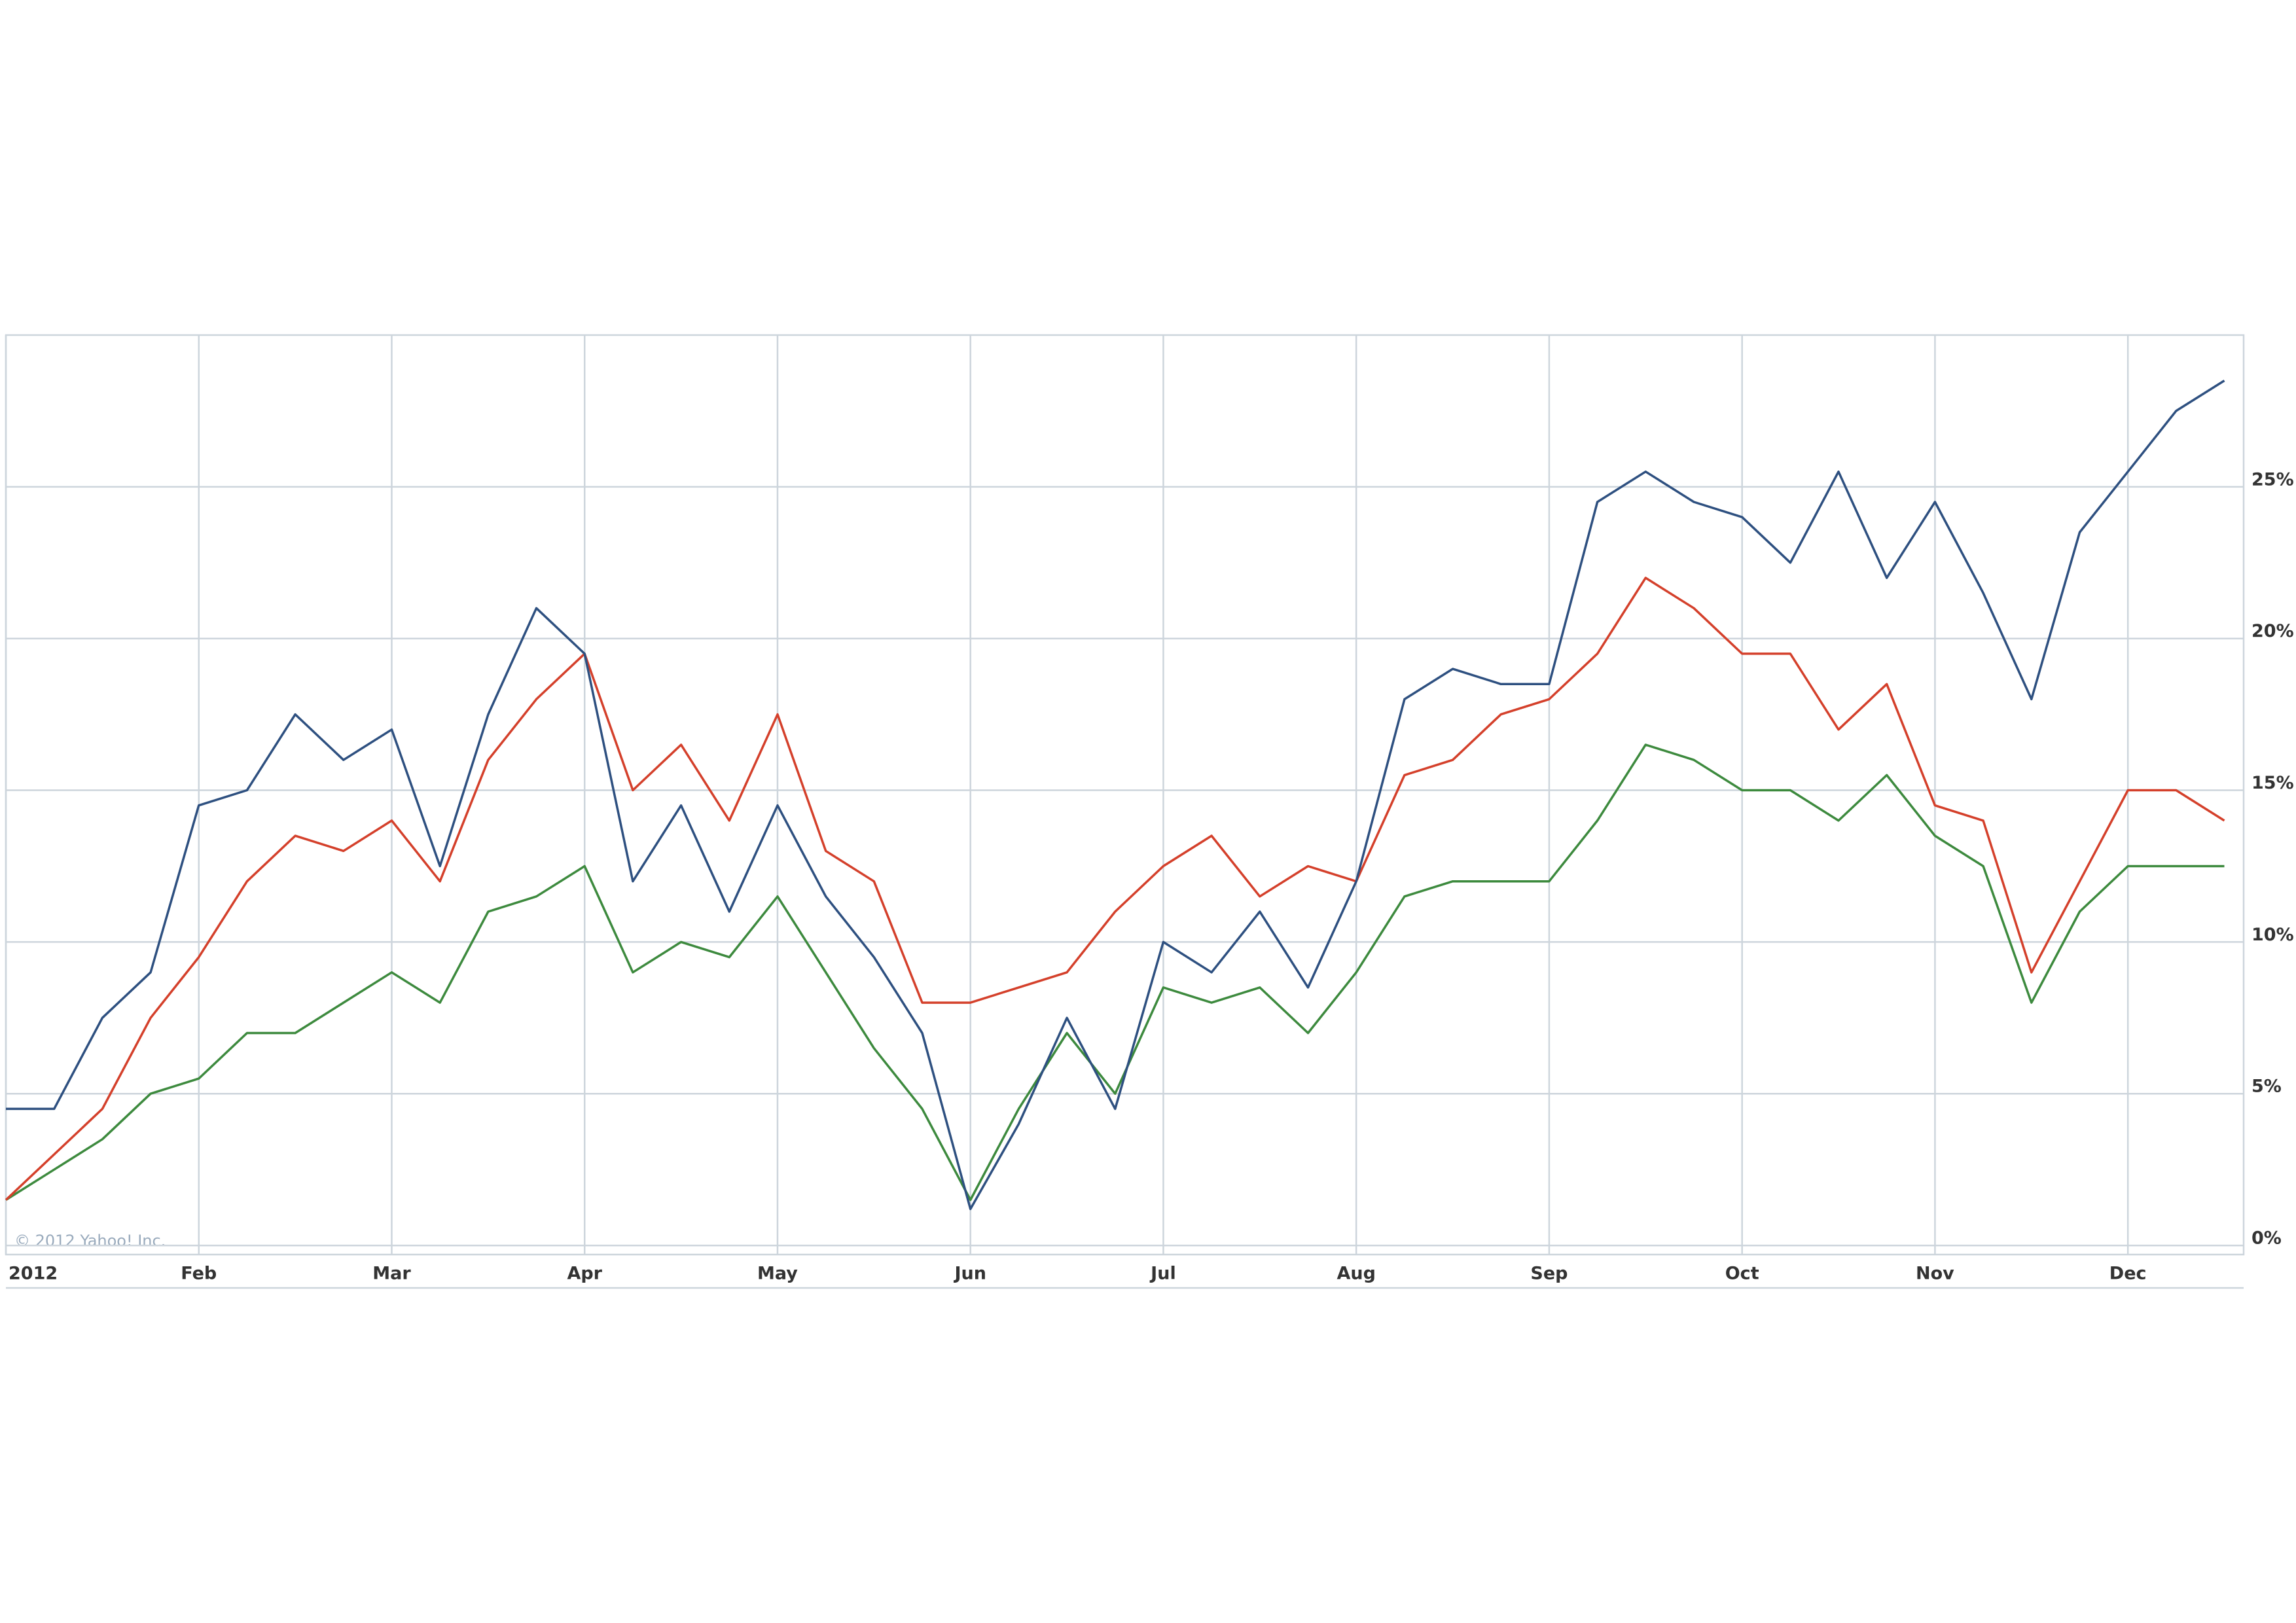 The width and height of the screenshot is (2296, 1623). I want to click on x-tick-label: Jun, so click(969, 1274).